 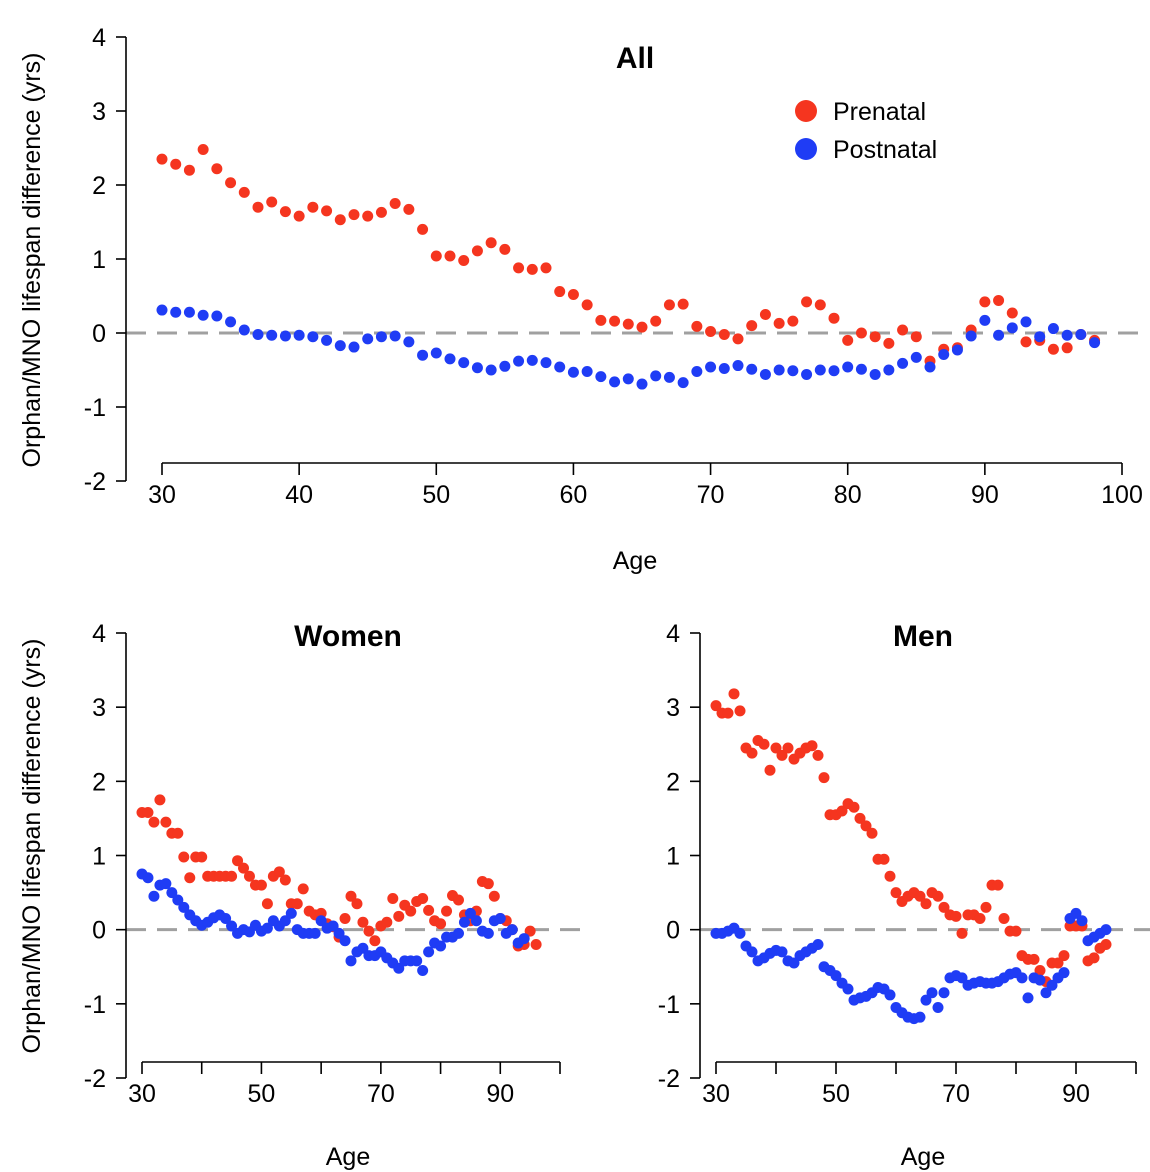 What do you see at coordinates (635, 58) in the screenshot?
I see `all-title: All` at bounding box center [635, 58].